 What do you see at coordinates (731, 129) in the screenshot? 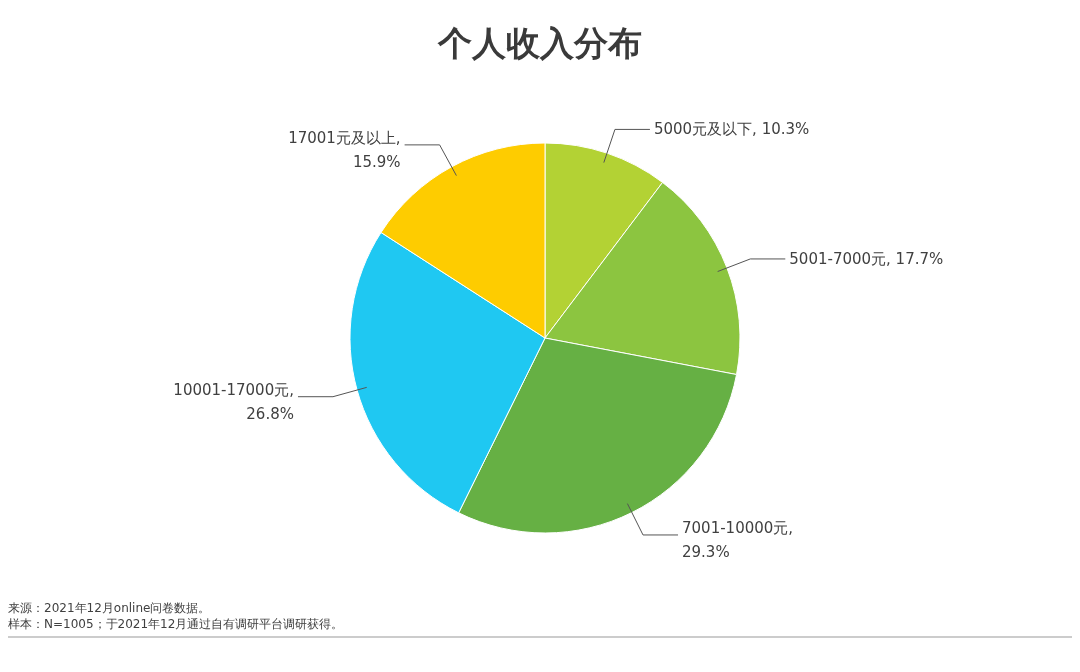
I see `slice-label: 5000元及以下, 10.3%` at bounding box center [731, 129].